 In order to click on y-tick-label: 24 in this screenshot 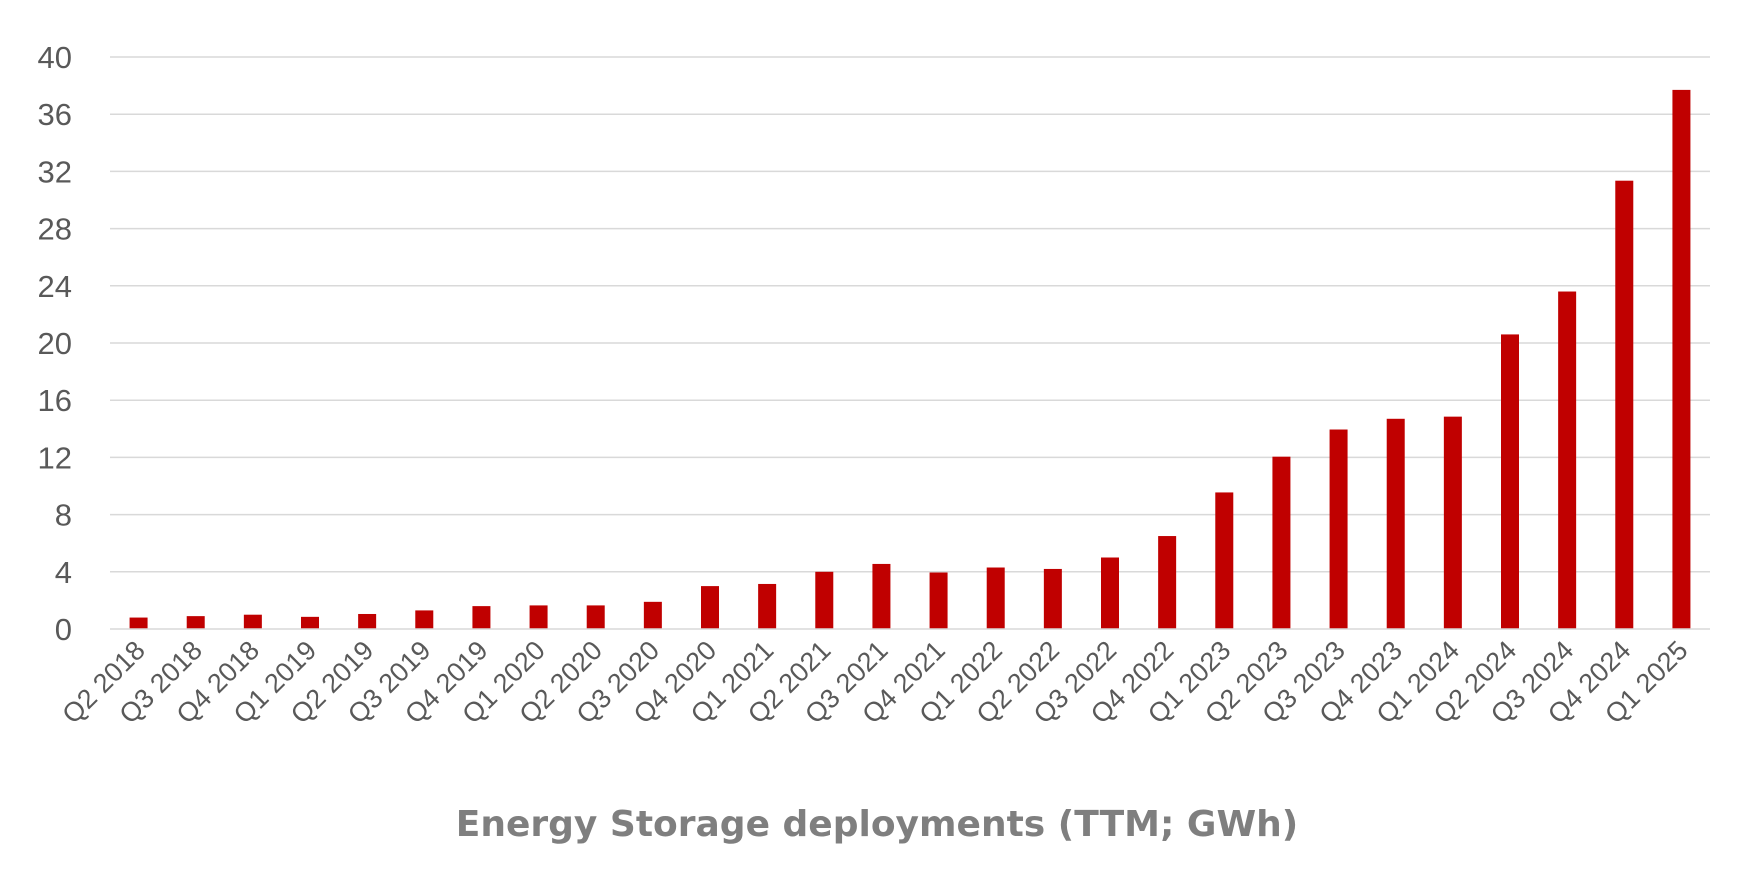, I will do `click(55, 286)`.